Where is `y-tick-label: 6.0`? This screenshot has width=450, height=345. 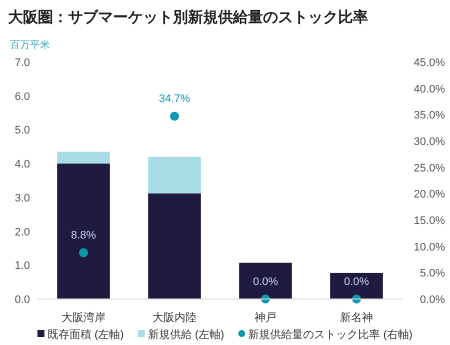
y-tick-label: 6.0 is located at coordinates (22, 96).